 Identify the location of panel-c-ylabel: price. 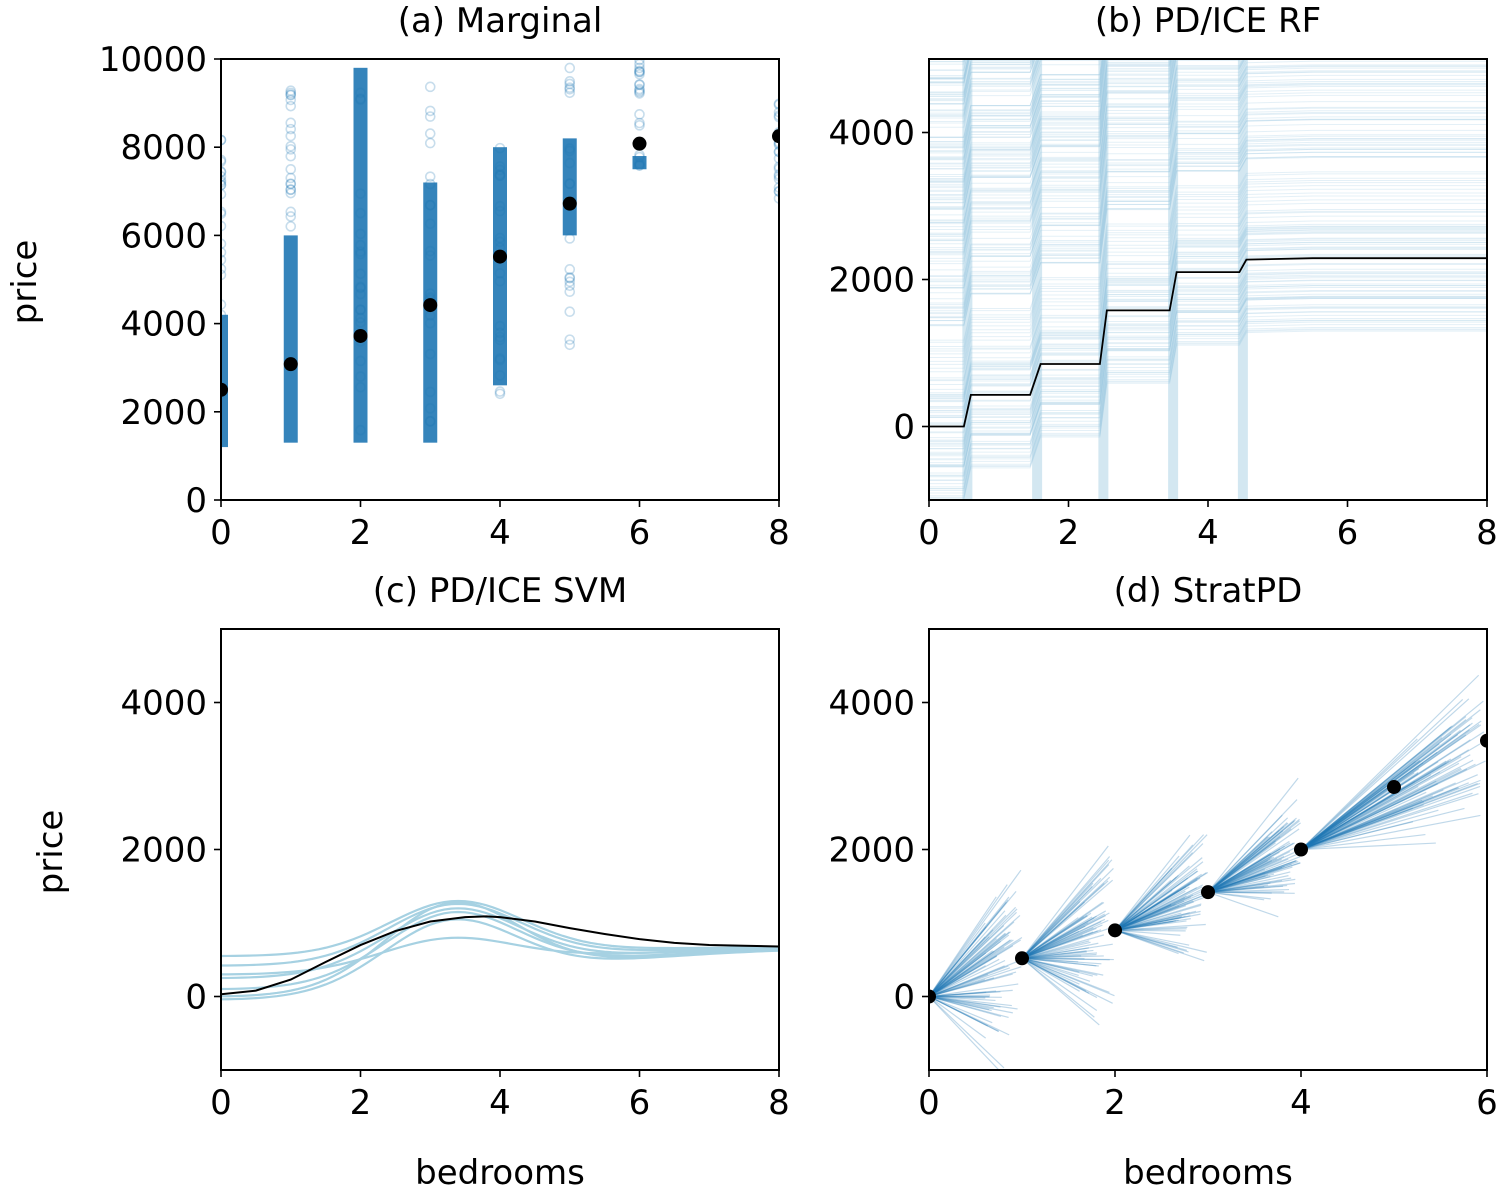
(51, 852).